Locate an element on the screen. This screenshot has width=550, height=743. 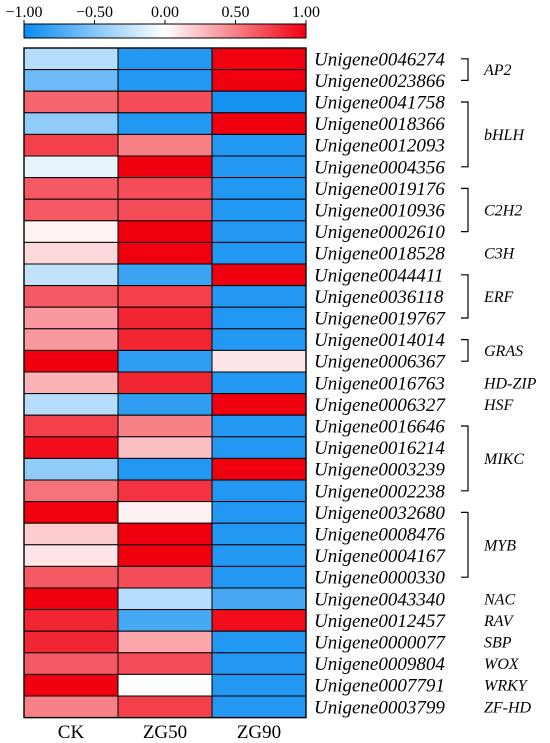
gene-label: Unigene0009804 is located at coordinates (379, 664).